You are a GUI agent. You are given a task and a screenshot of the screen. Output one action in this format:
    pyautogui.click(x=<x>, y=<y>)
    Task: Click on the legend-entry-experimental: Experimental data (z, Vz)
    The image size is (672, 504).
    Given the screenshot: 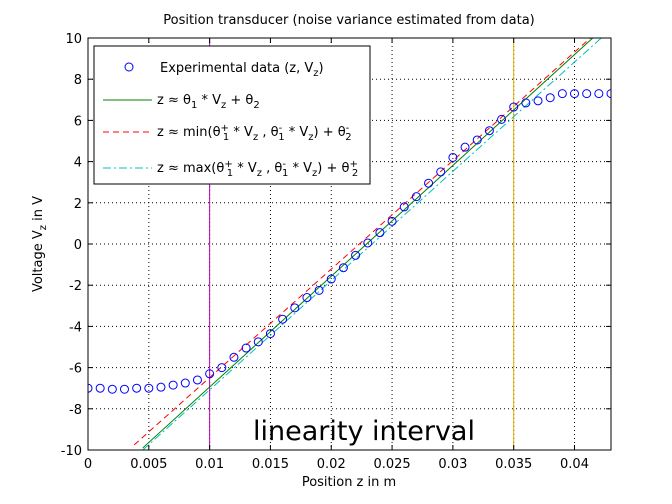 What is the action you would take?
    pyautogui.click(x=242, y=70)
    